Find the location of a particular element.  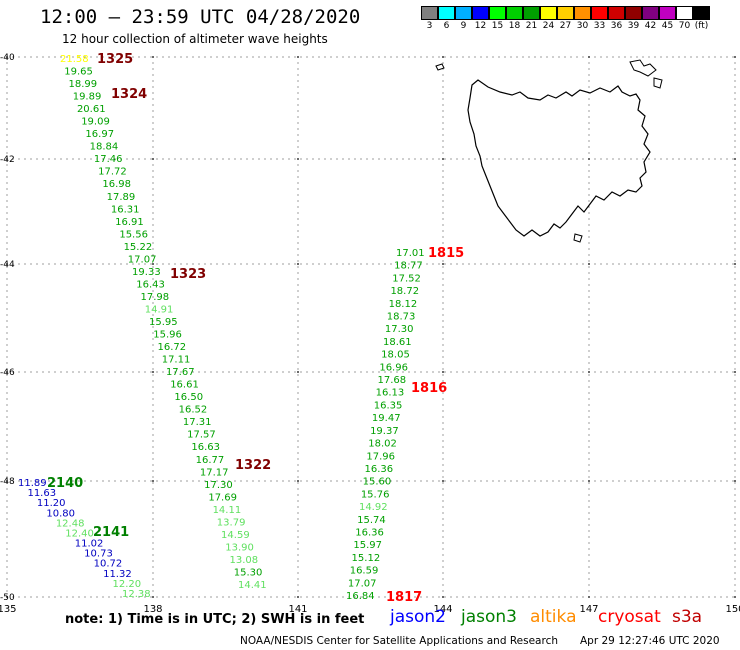

swh-value: 14.92 is located at coordinates (373, 507).